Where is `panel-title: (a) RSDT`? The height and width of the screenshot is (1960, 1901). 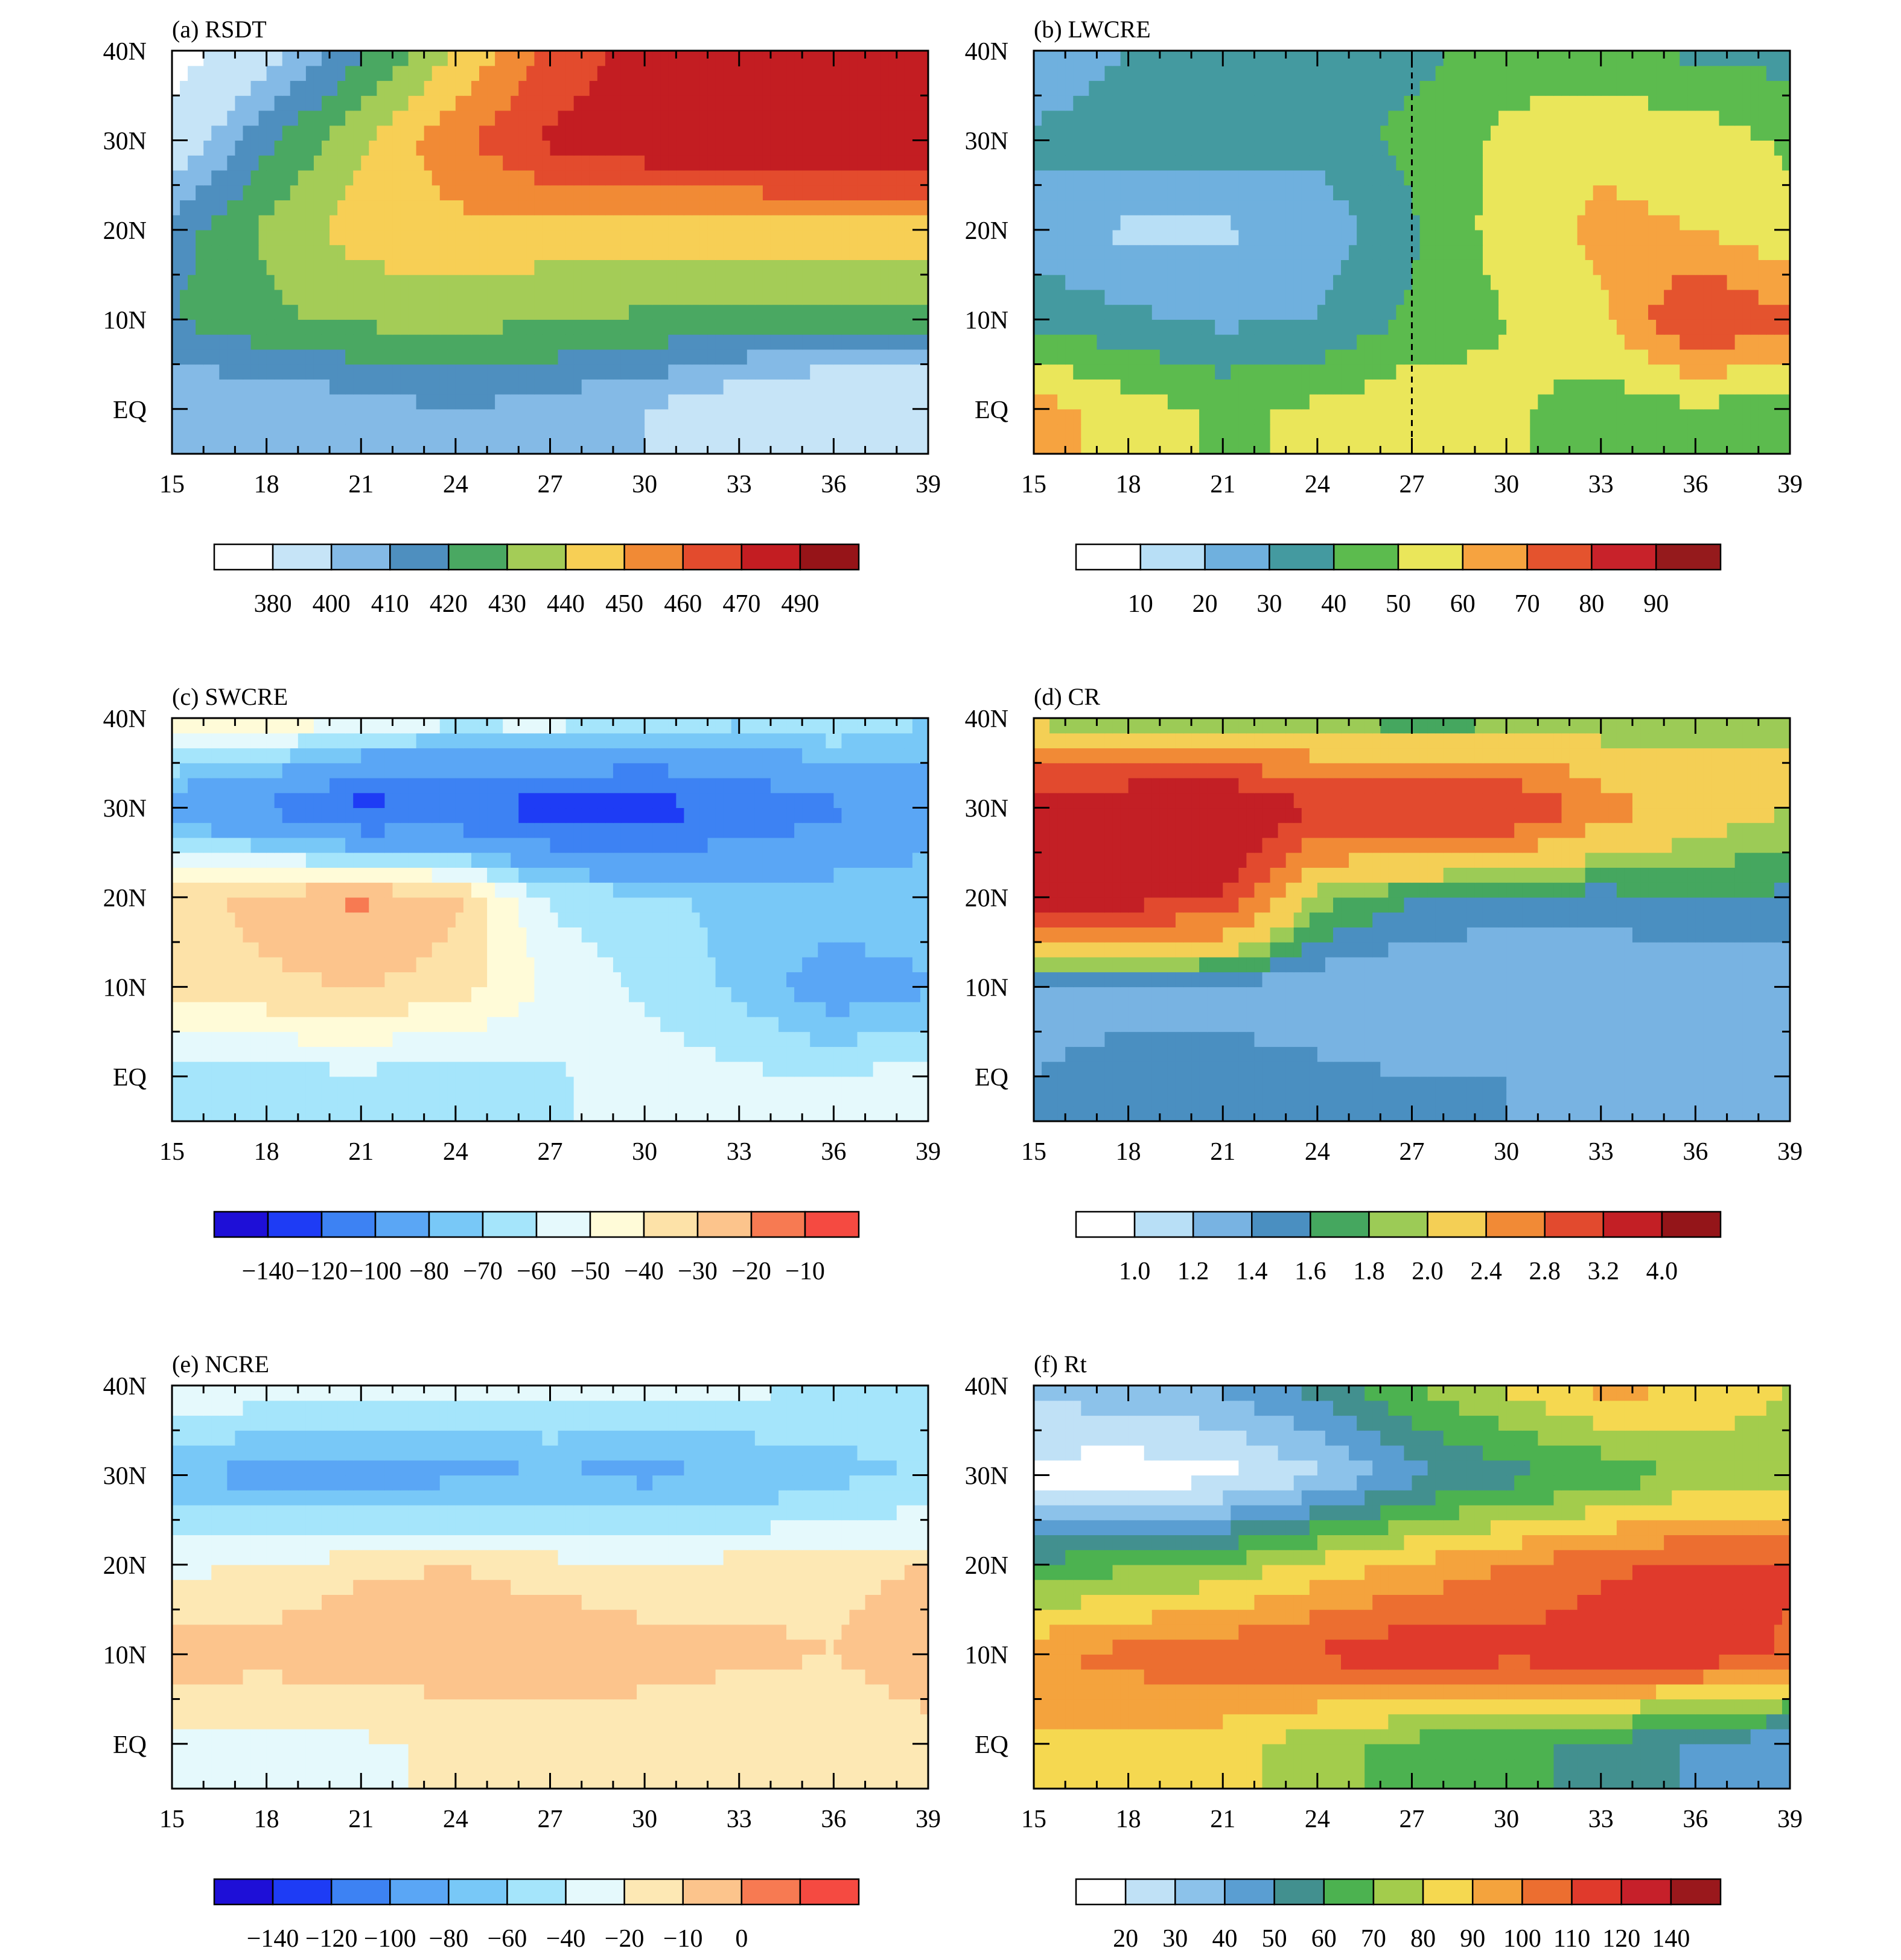 panel-title: (a) RSDT is located at coordinates (219, 29).